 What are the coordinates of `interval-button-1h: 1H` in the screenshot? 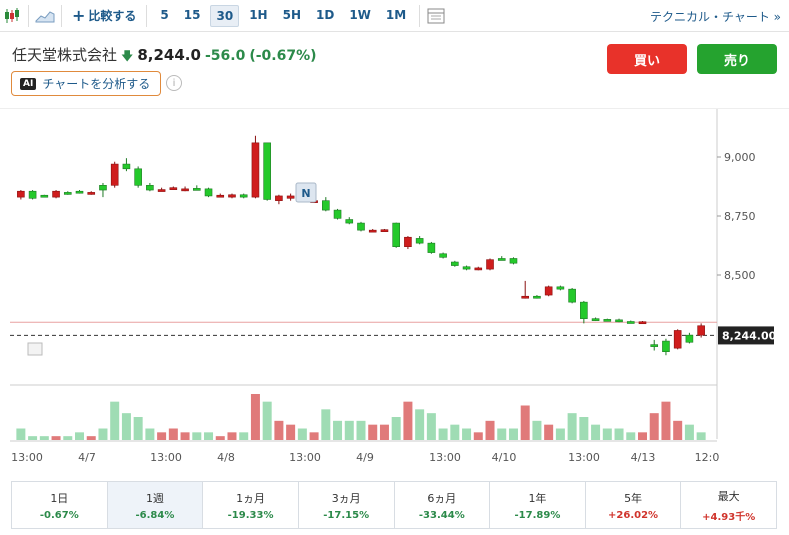 It's located at (258, 14).